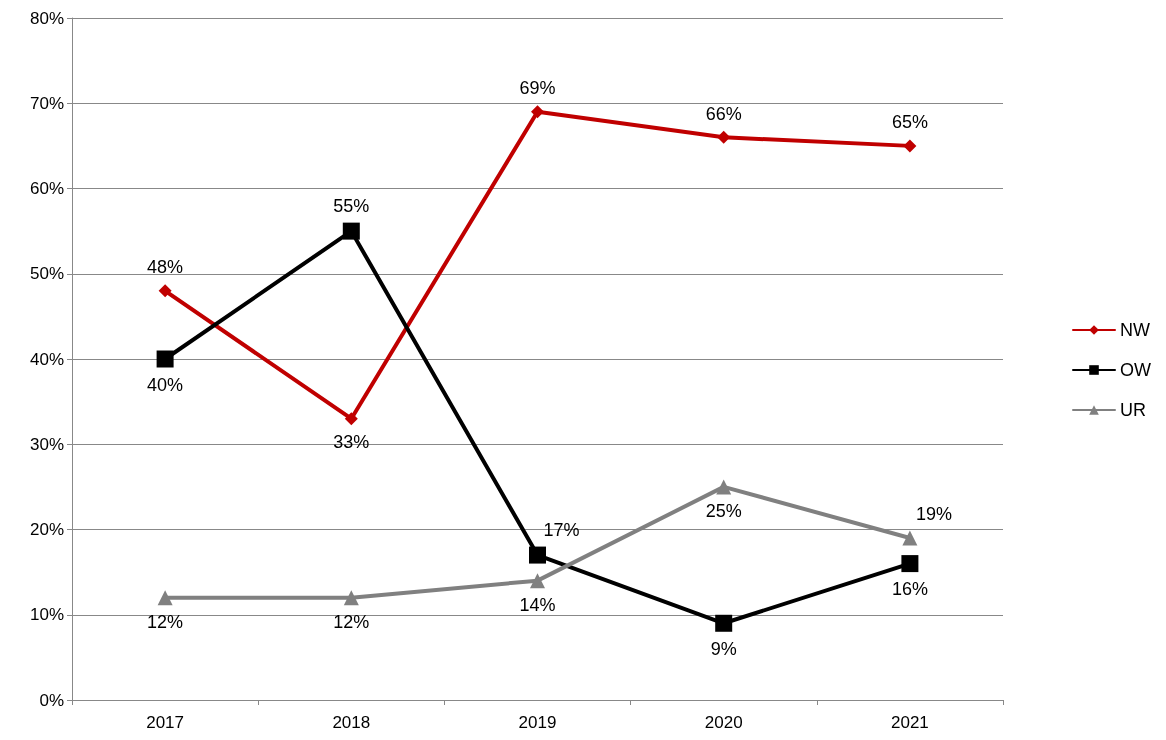  Describe the element at coordinates (723, 511) in the screenshot. I see `data-label: 25%` at that location.